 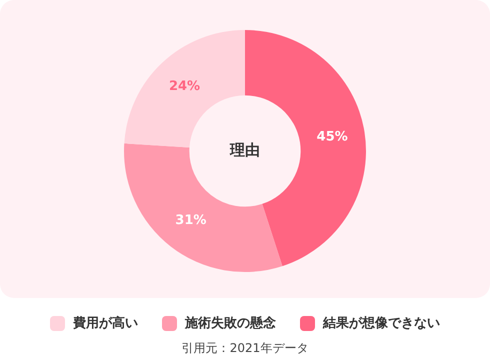 What do you see at coordinates (190, 220) in the screenshot?
I see `data-label: 31%` at bounding box center [190, 220].